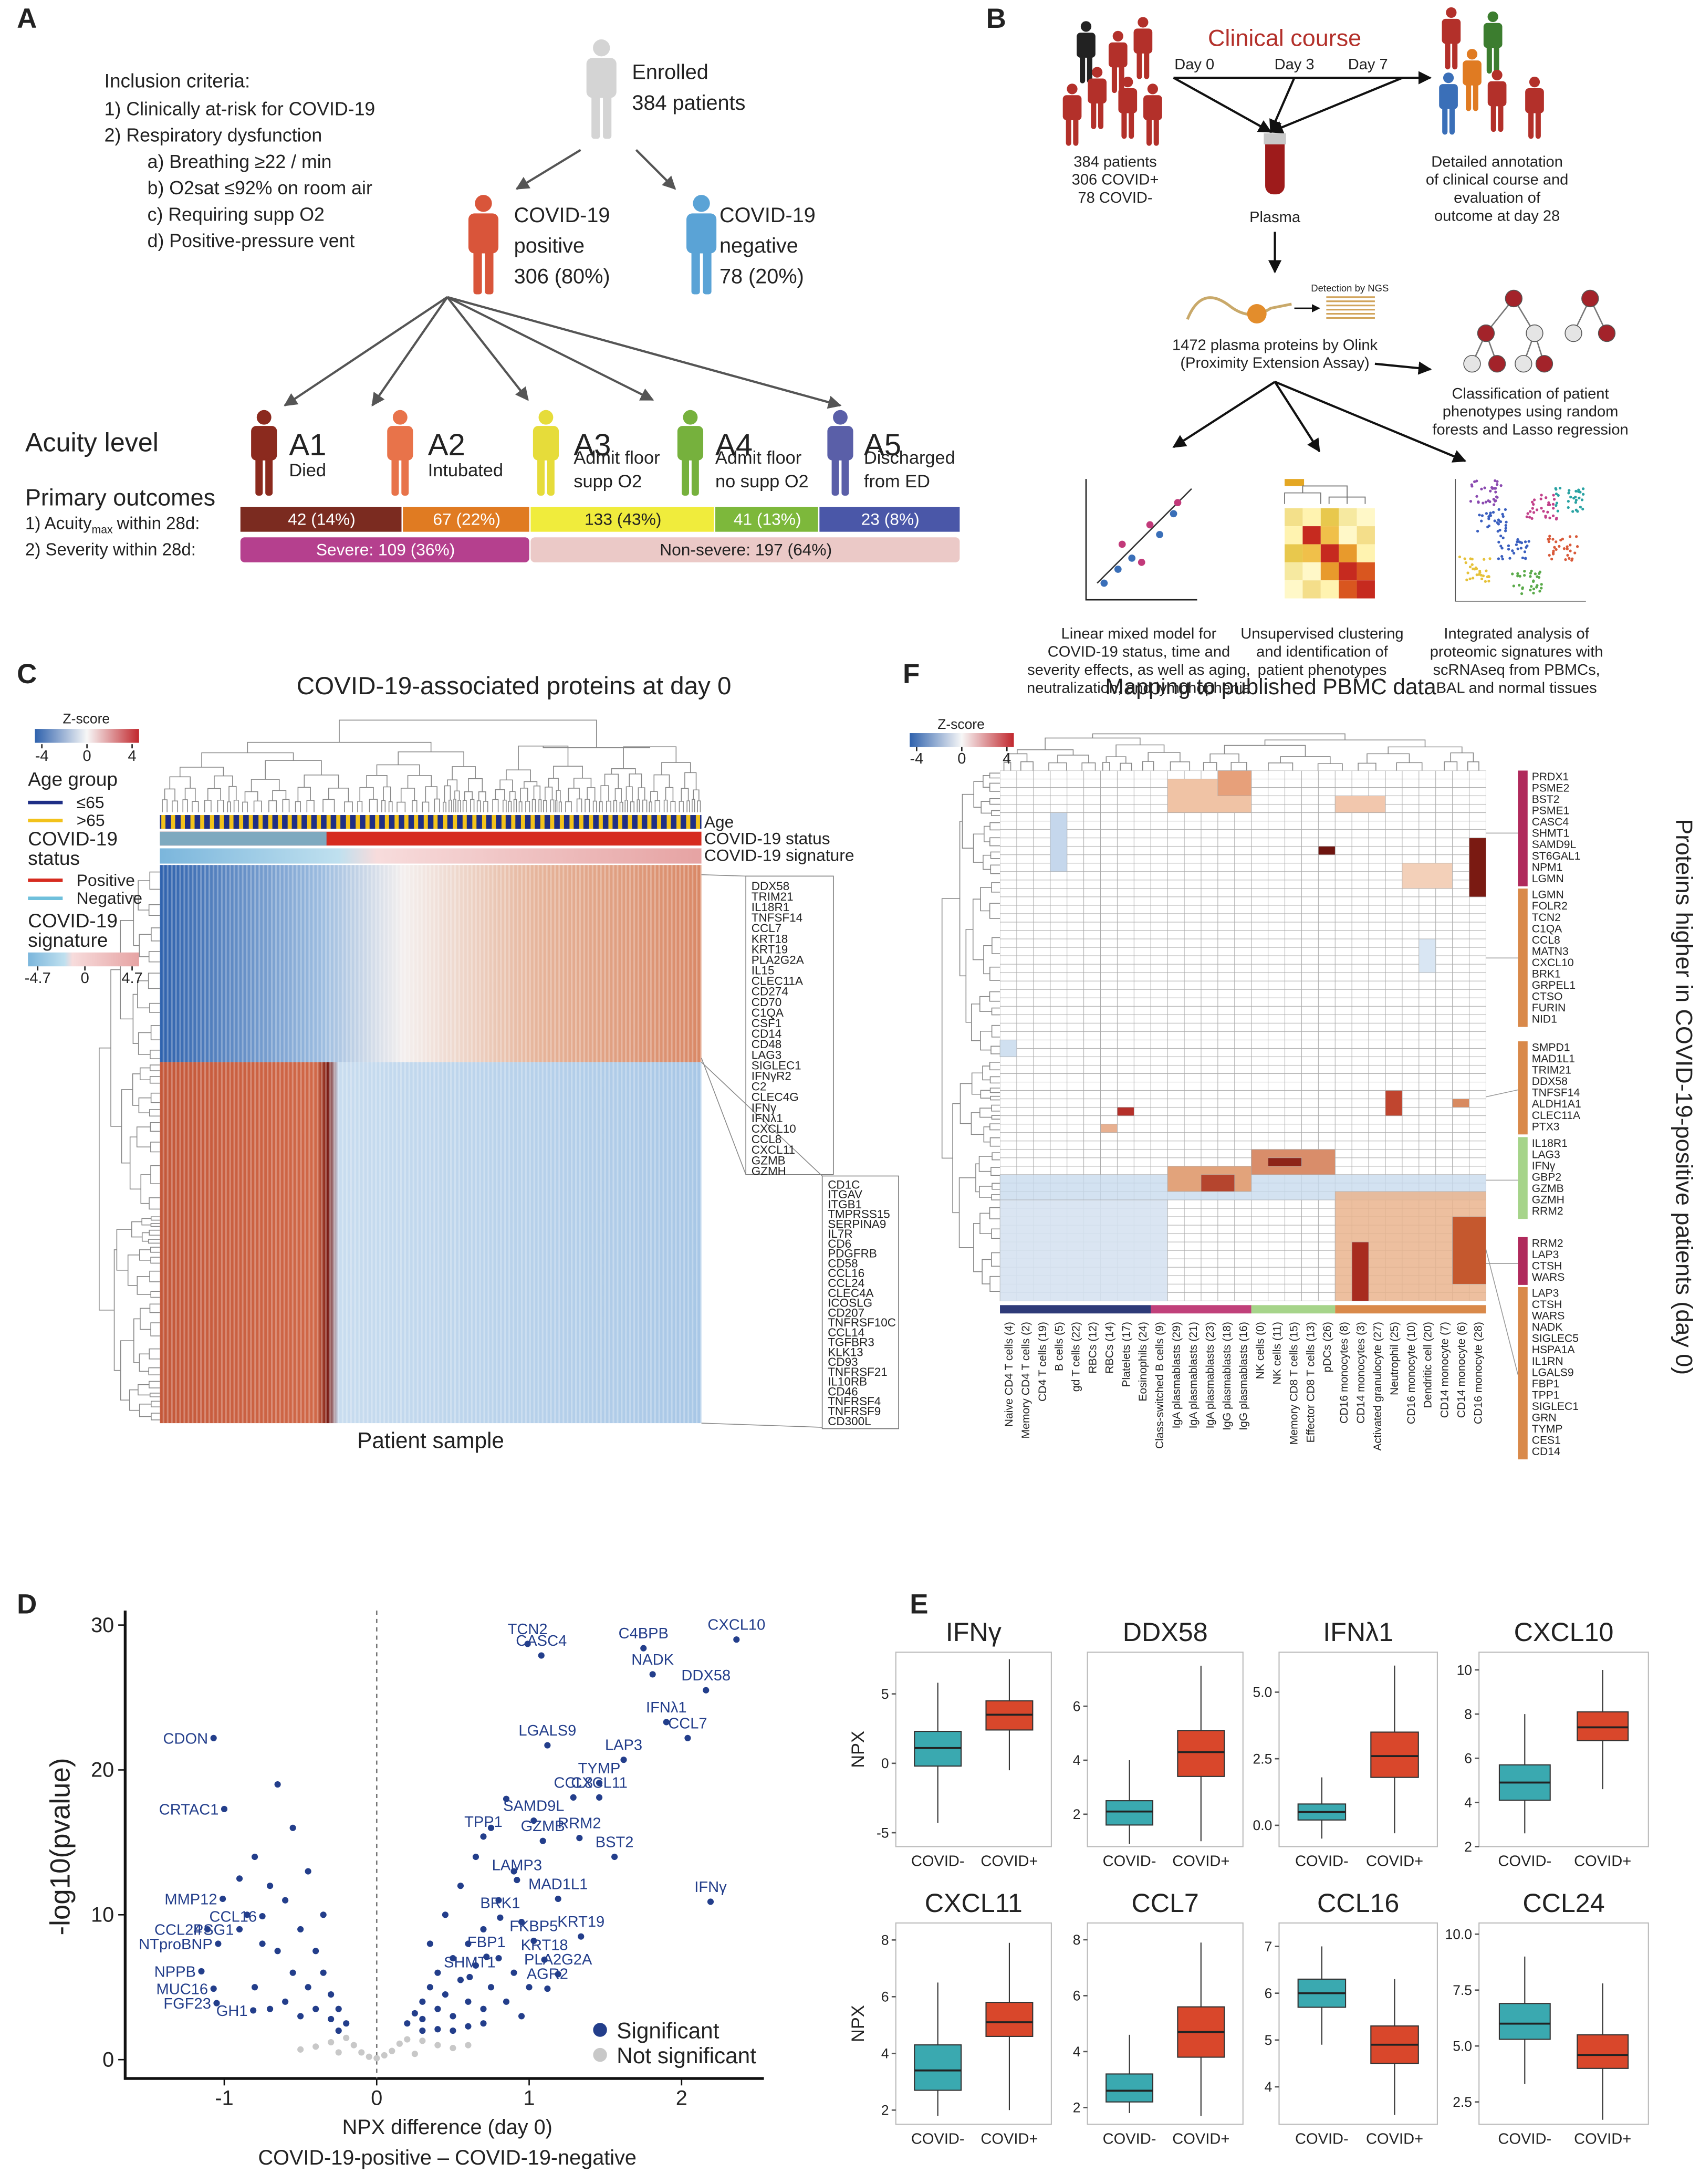 Image resolution: width=1700 pixels, height=2184 pixels. Describe the element at coordinates (885, 2110) in the screenshot. I see `y-tick-label: 2` at that location.